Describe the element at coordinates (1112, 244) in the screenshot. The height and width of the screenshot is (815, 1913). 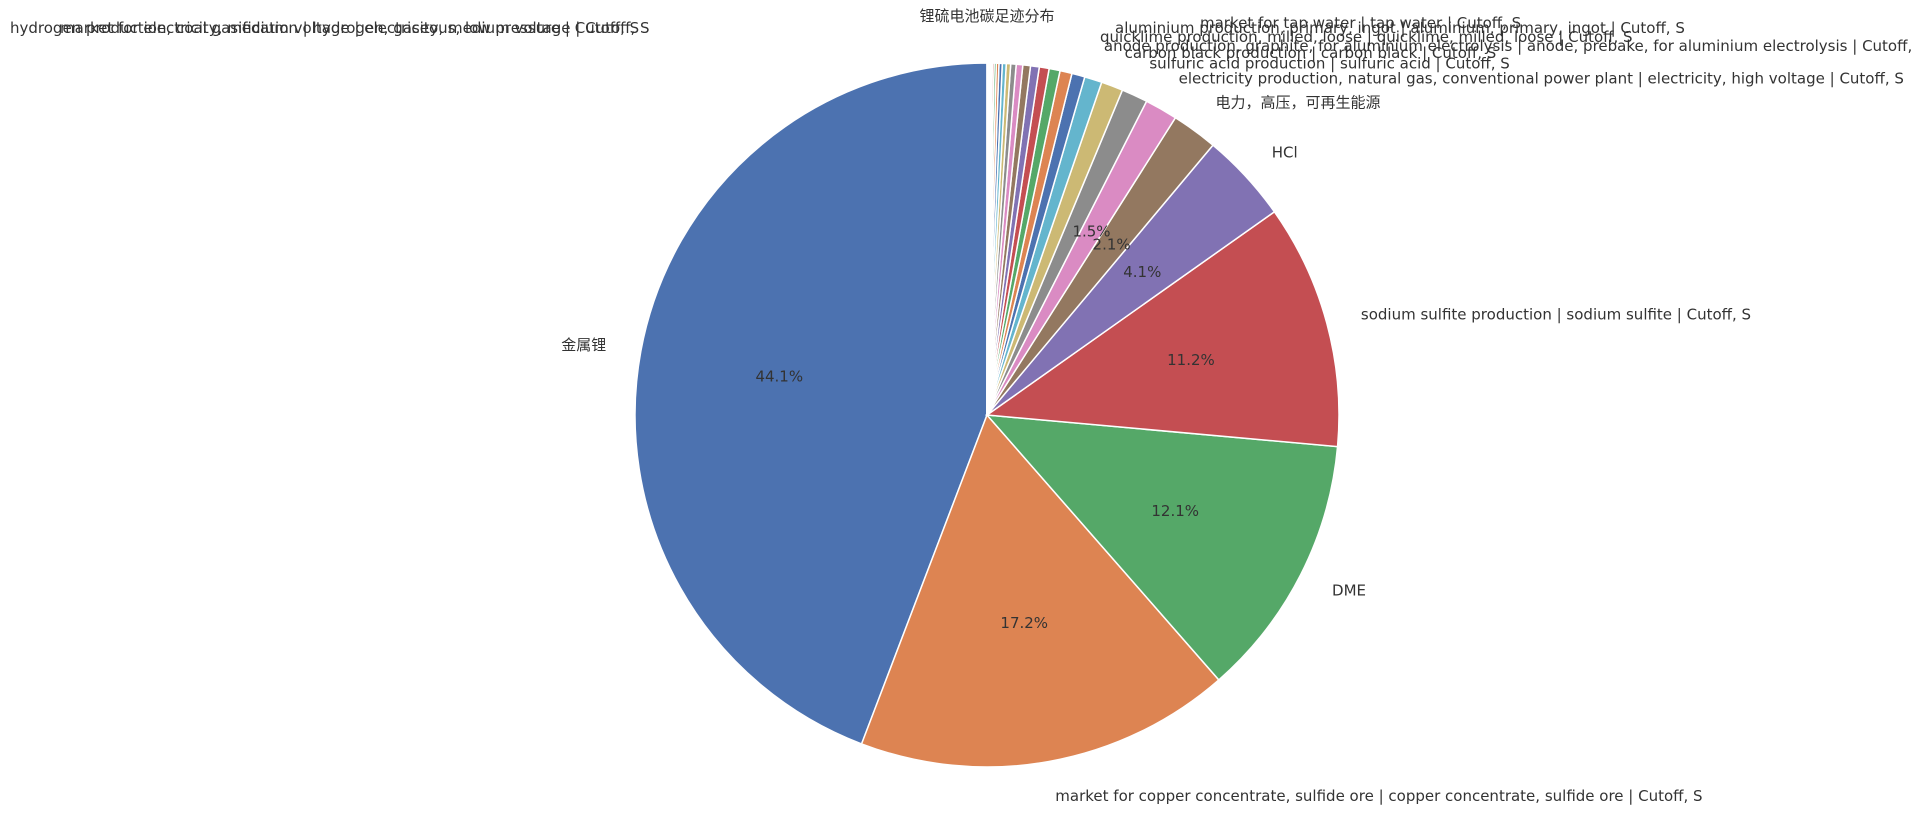
I see `slice-percent-label: 2.1%` at that location.